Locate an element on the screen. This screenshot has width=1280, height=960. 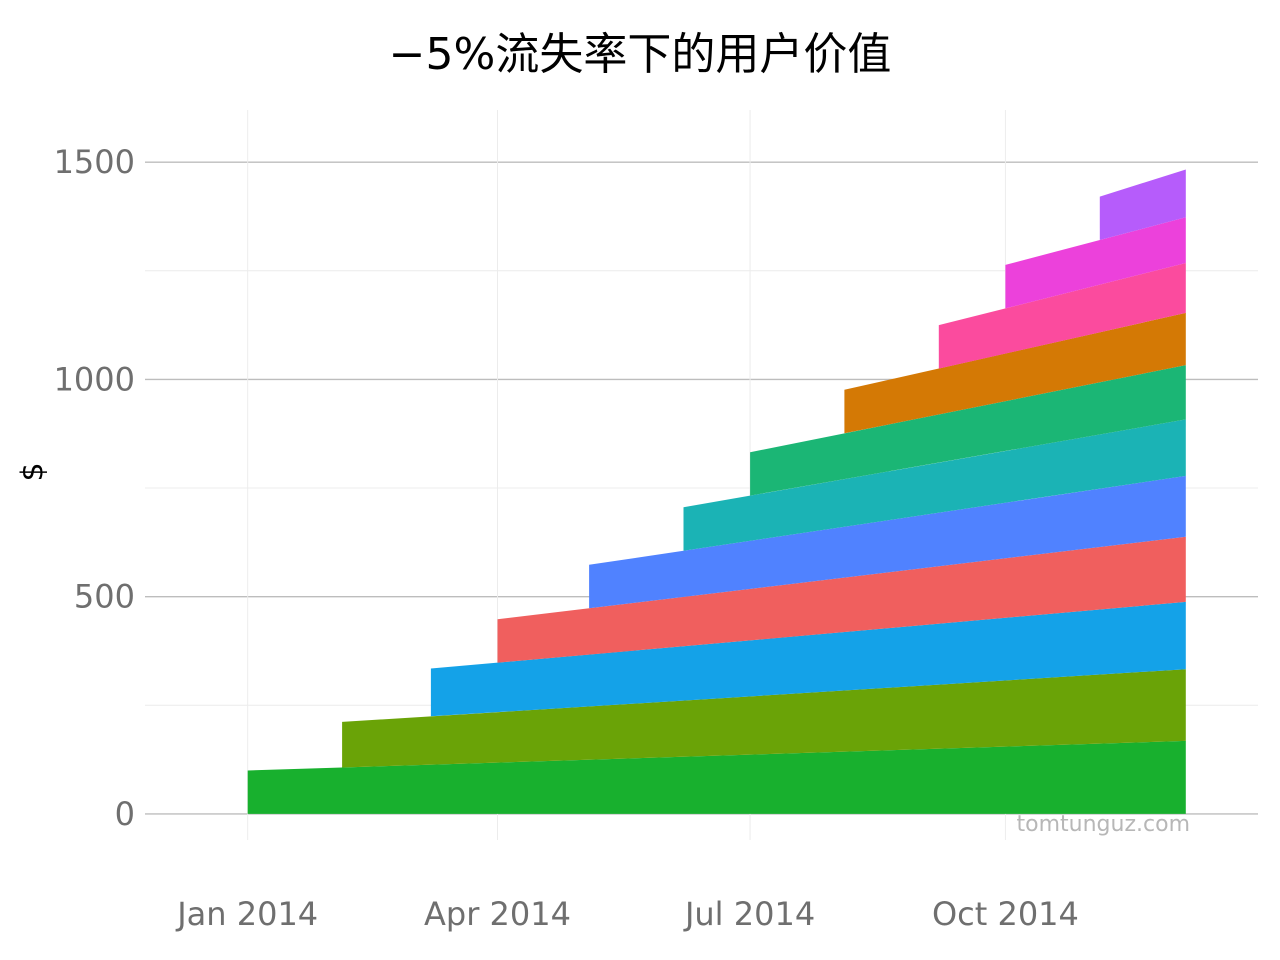
y-tick-label: 1000 is located at coordinates (94, 379).